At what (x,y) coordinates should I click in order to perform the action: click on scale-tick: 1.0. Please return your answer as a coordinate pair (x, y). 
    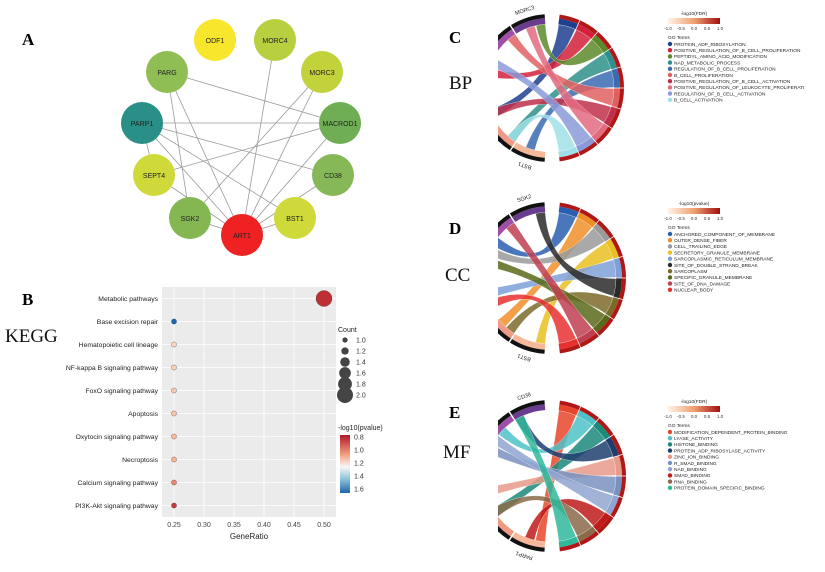
    Looking at the image, I should click on (720, 218).